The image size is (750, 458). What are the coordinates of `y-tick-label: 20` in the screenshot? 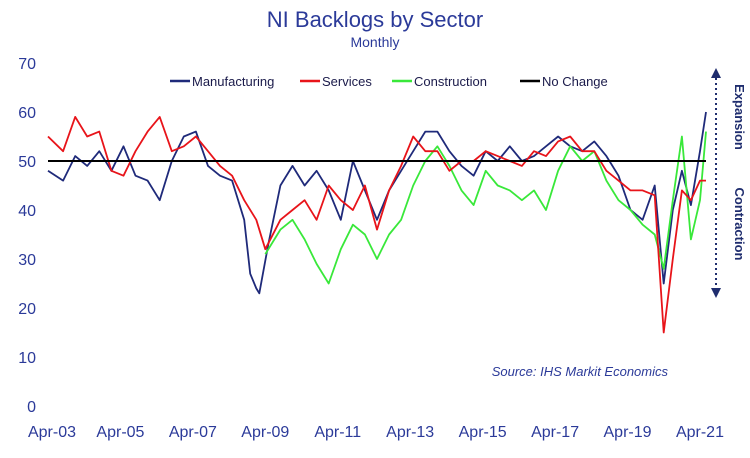 It's located at (27, 309).